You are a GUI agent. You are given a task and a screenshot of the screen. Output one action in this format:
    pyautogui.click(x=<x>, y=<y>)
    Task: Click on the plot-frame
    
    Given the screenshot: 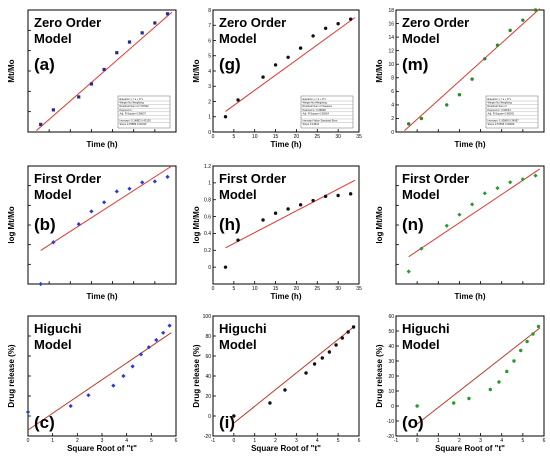 What is the action you would take?
    pyautogui.click(x=286, y=225)
    